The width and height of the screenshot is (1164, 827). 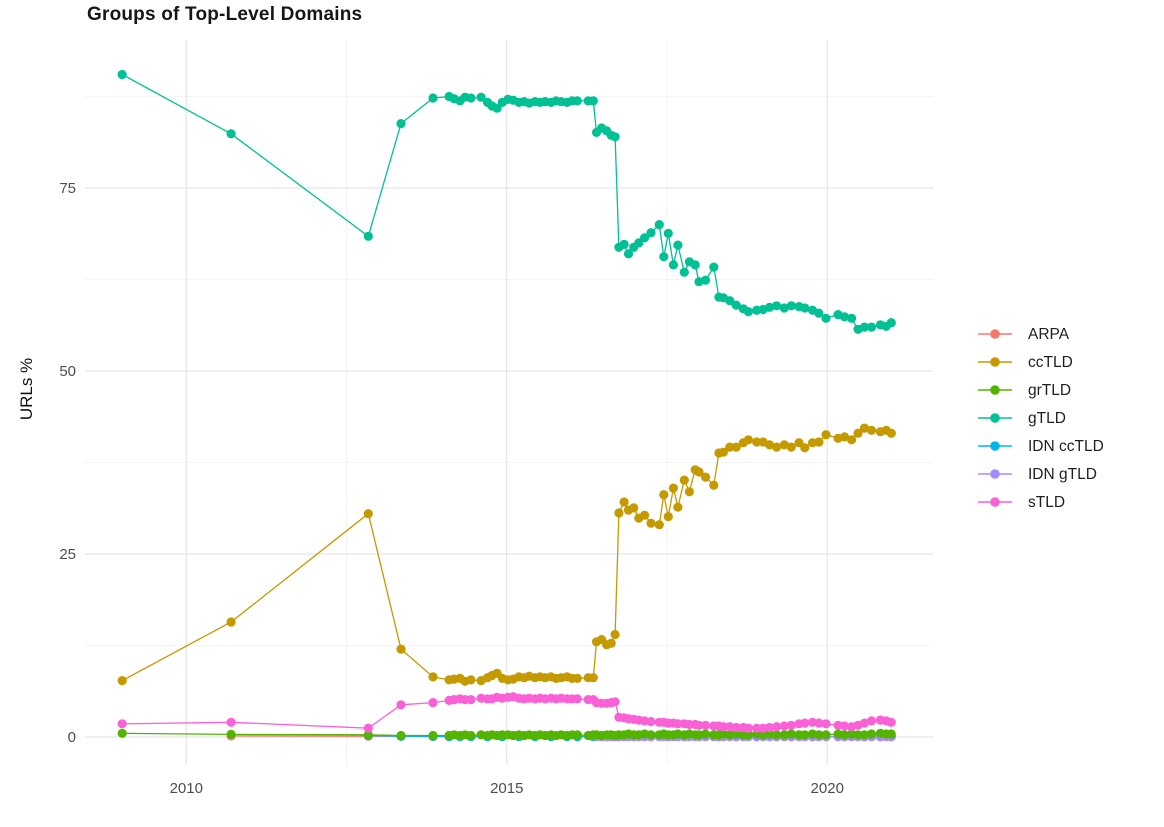 I want to click on y-axis-title: URLs %, so click(x=26, y=389).